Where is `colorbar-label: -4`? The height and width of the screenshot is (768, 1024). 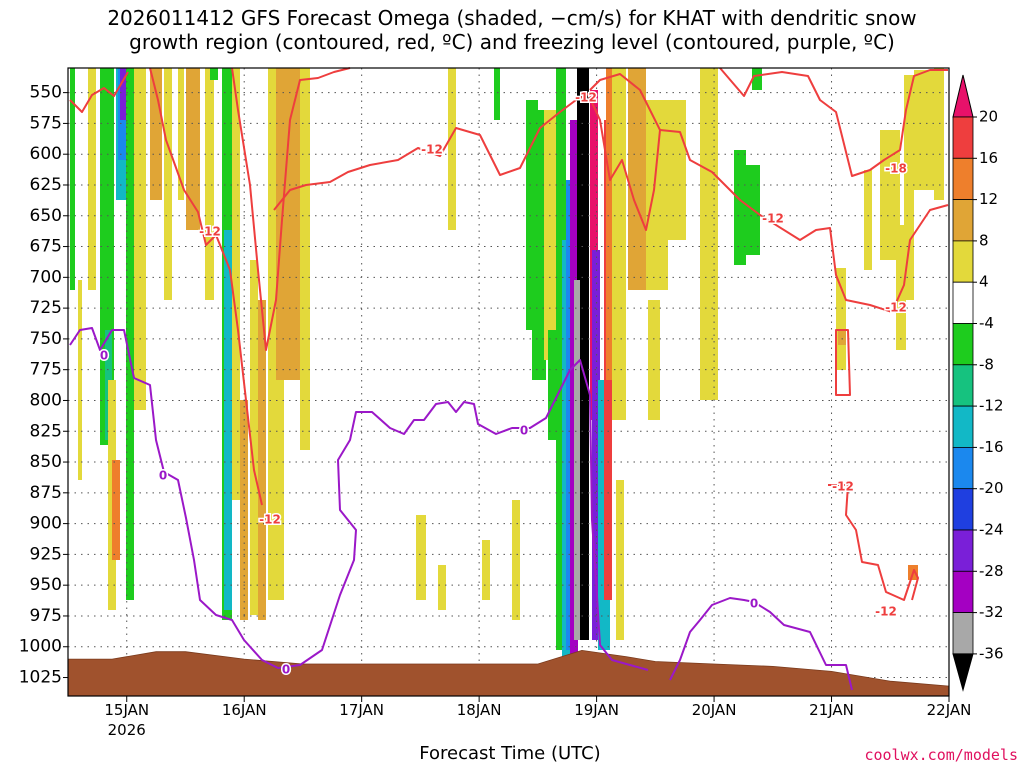
colorbar-label: -4 is located at coordinates (986, 323).